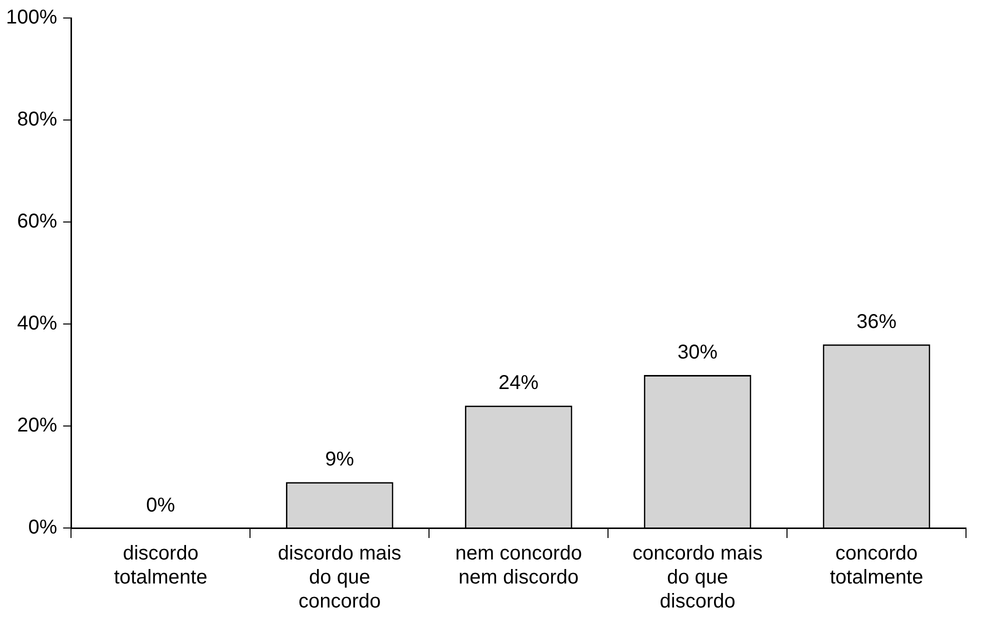 The height and width of the screenshot is (622, 994). What do you see at coordinates (518, 383) in the screenshot?
I see `data-label: 24%` at bounding box center [518, 383].